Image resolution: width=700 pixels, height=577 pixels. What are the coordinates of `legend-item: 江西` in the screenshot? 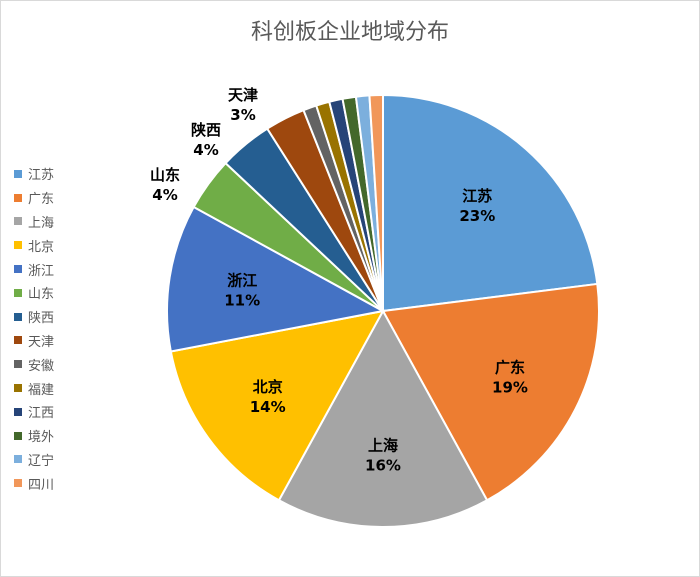 It's located at (34, 412).